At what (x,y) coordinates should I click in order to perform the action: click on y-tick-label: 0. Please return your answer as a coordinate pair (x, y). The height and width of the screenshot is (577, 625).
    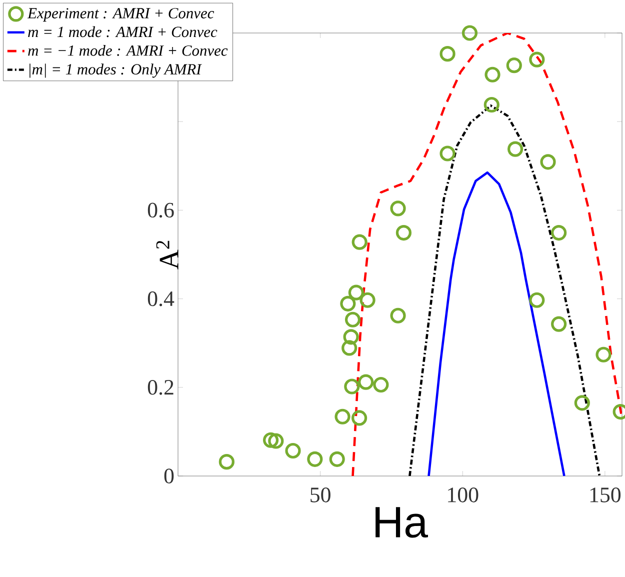
    Looking at the image, I should click on (169, 476).